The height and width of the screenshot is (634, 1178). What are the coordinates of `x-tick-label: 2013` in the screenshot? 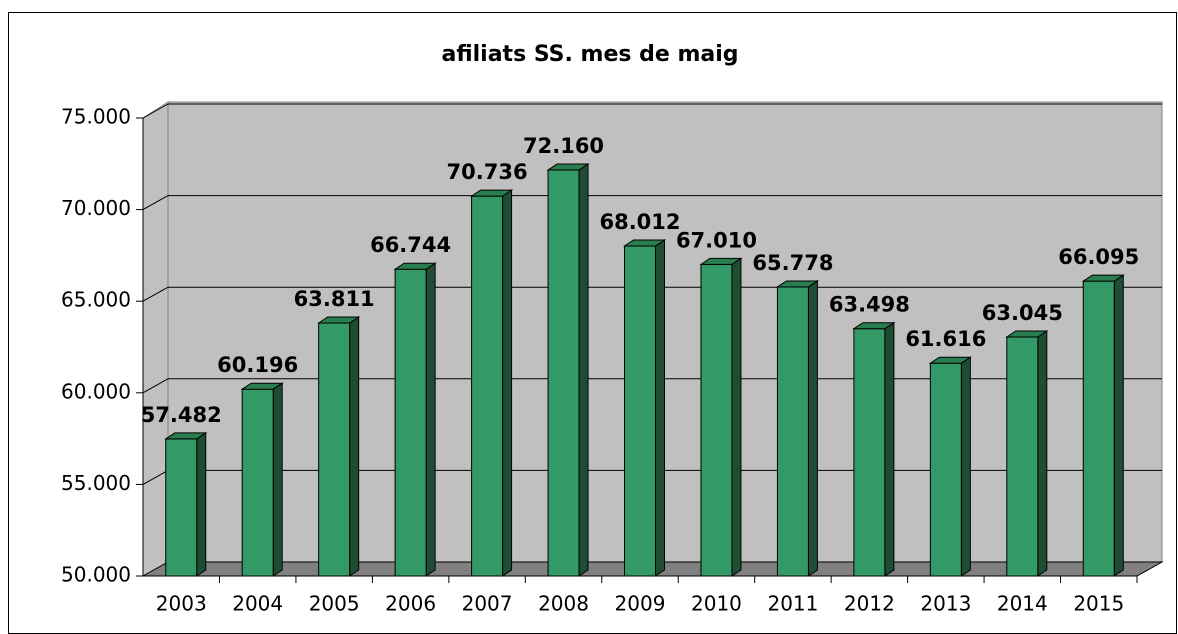 It's located at (945, 604).